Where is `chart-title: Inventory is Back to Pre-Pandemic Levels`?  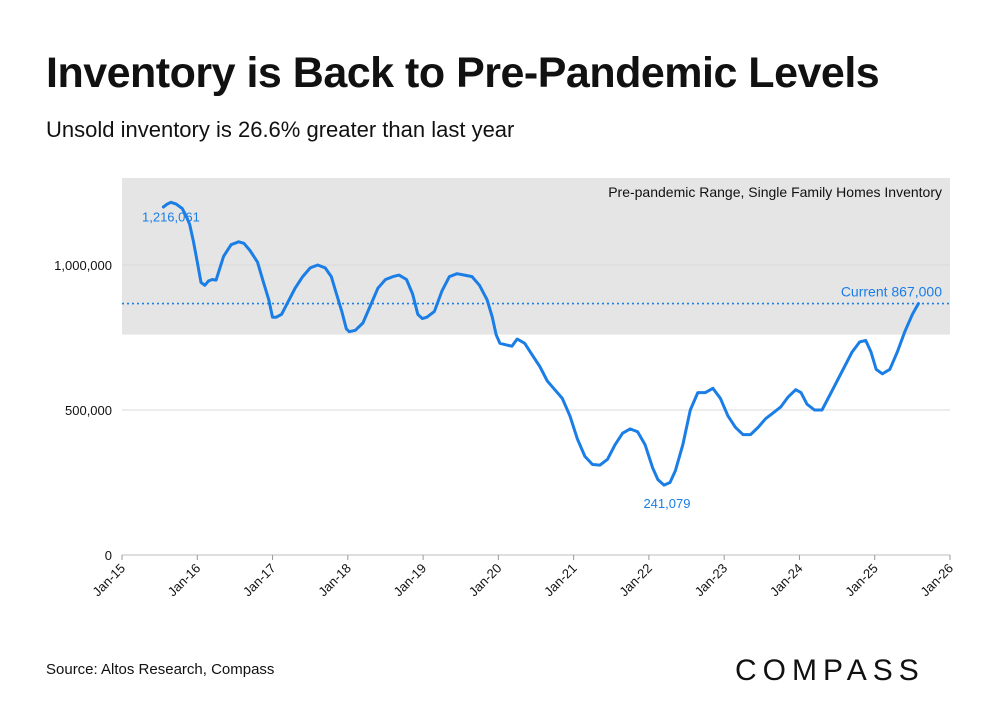 chart-title: Inventory is Back to Pre-Pandemic Levels is located at coordinates (463, 73).